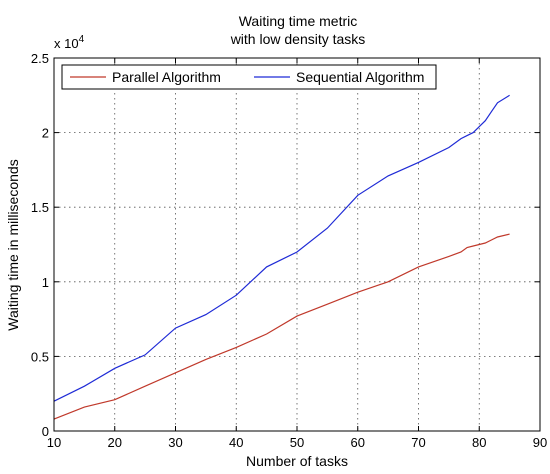  Describe the element at coordinates (40, 58) in the screenshot. I see `y-tick-label: 2.5` at that location.